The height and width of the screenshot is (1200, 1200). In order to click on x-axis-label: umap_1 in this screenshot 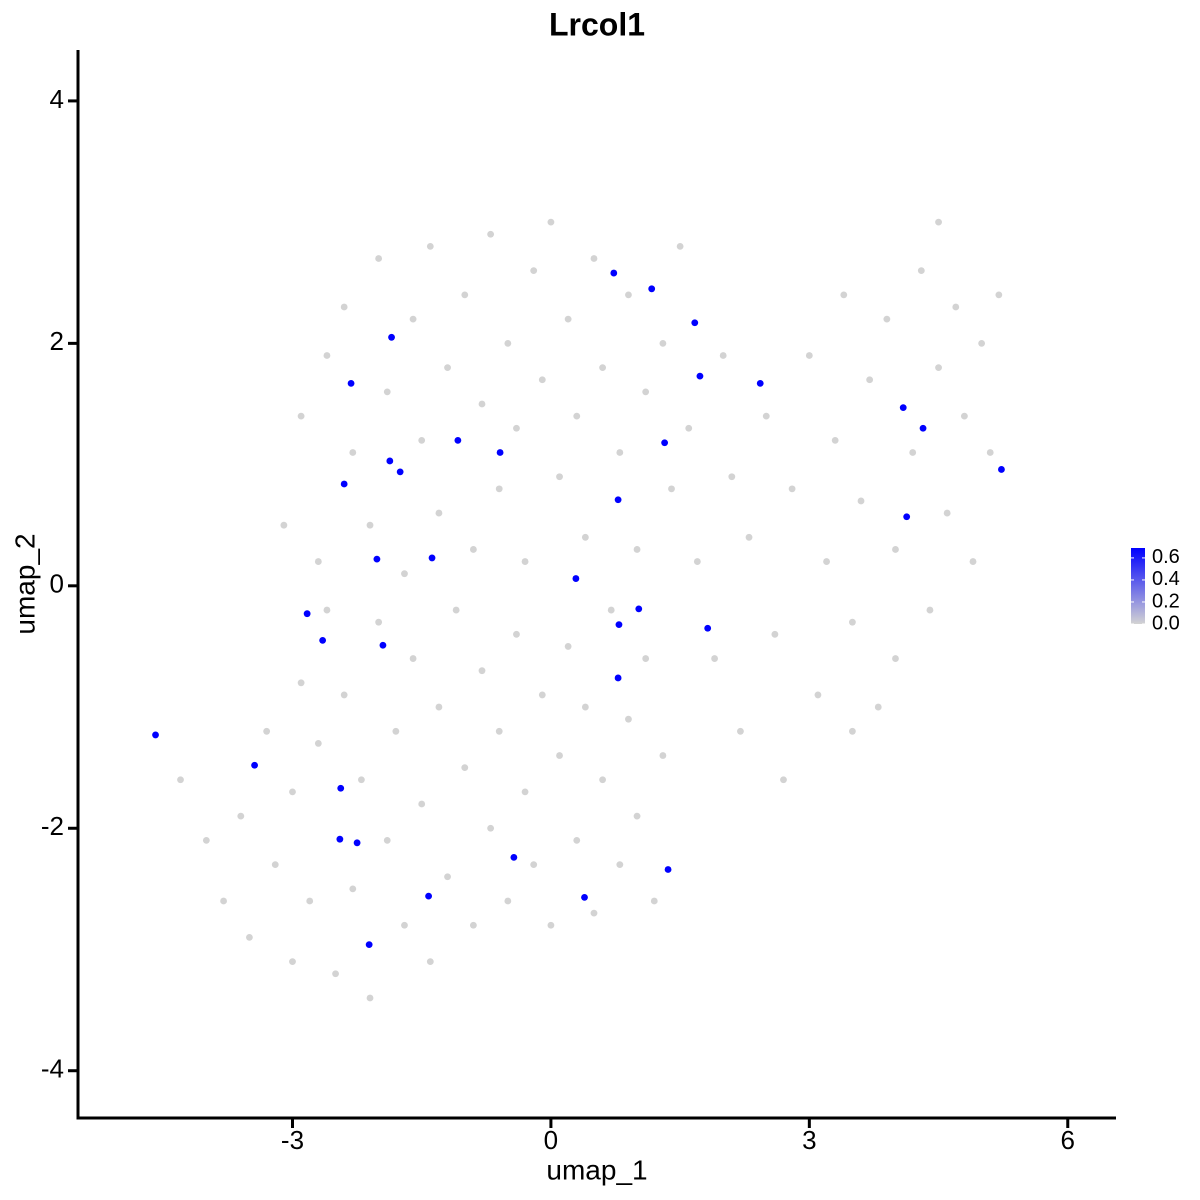, I will do `click(596, 1169)`.